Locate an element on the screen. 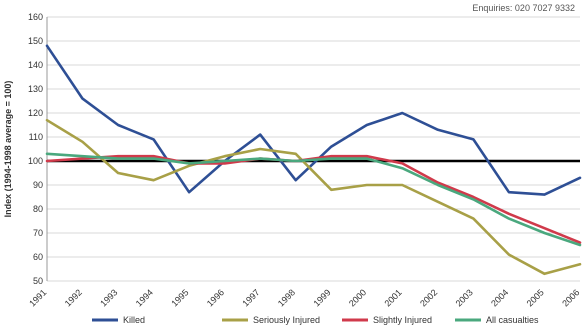 This screenshot has height=326, width=583. y-tick-label: 80 is located at coordinates (38, 209).